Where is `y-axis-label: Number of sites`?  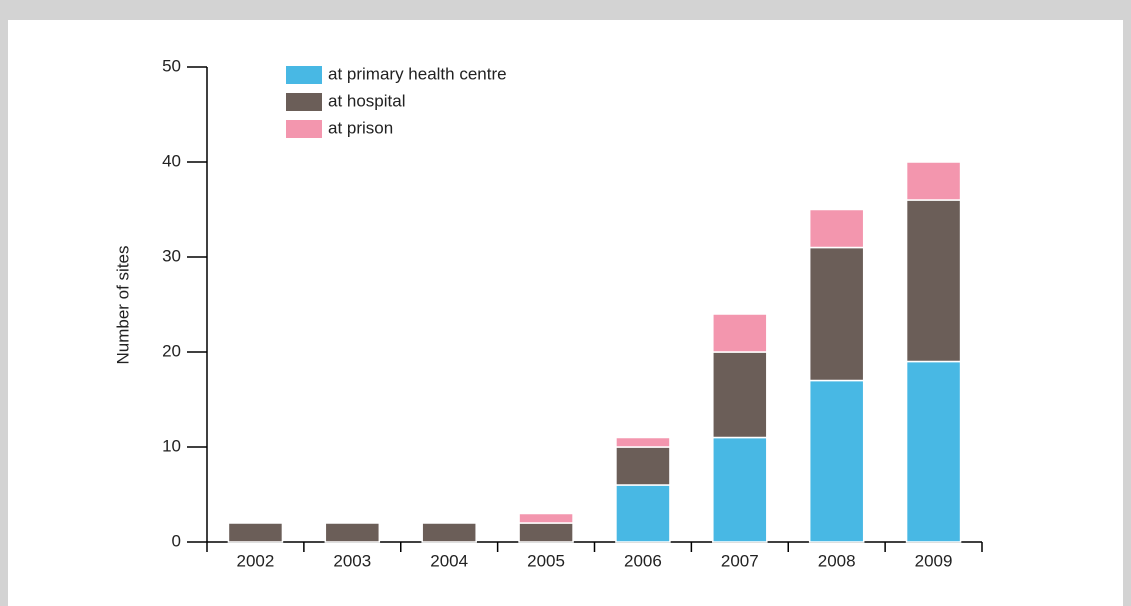
y-axis-label: Number of sites is located at coordinates (122, 304).